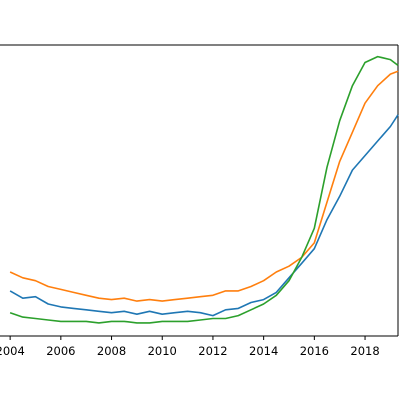 Image resolution: width=400 pixels, height=400 pixels. I want to click on x-tick-label: 2006, so click(60, 351).